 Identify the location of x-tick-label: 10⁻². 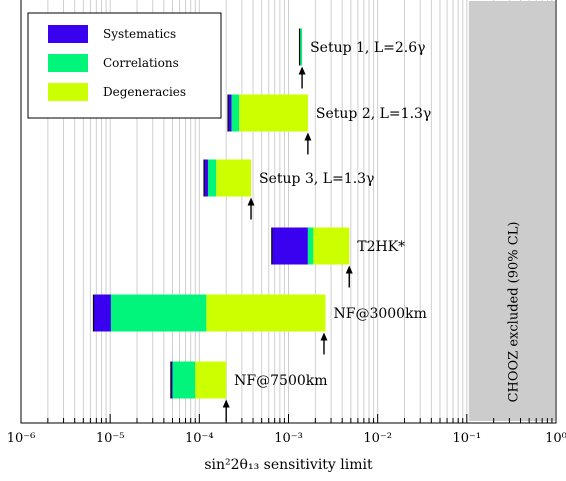
(377, 438).